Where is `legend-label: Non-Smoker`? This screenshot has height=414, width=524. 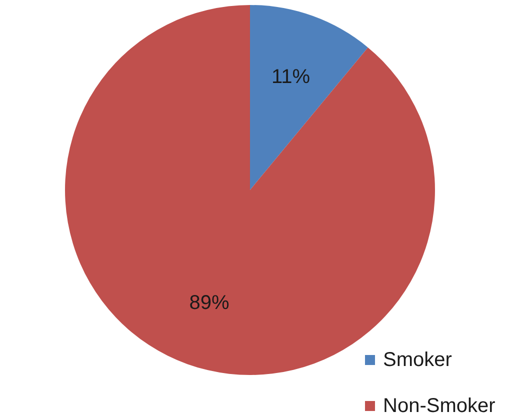
legend-label: Non-Smoker is located at coordinates (439, 404).